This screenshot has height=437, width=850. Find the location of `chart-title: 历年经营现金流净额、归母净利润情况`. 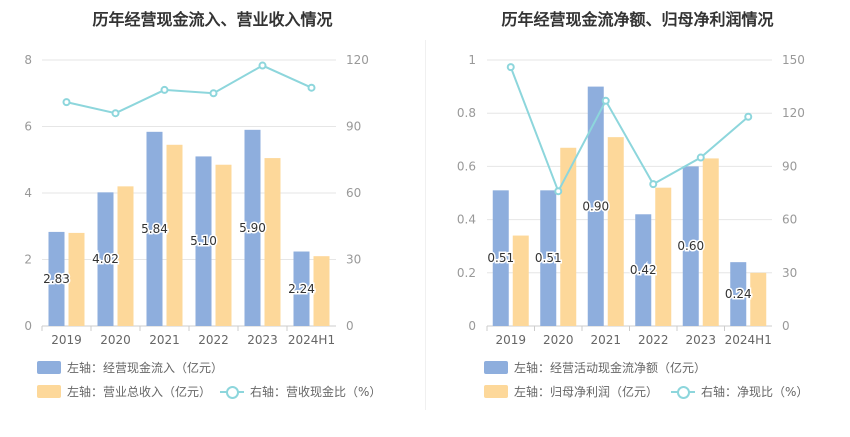

chart-title: 历年经营现金流净额、归母净利润情况 is located at coordinates (637, 19).